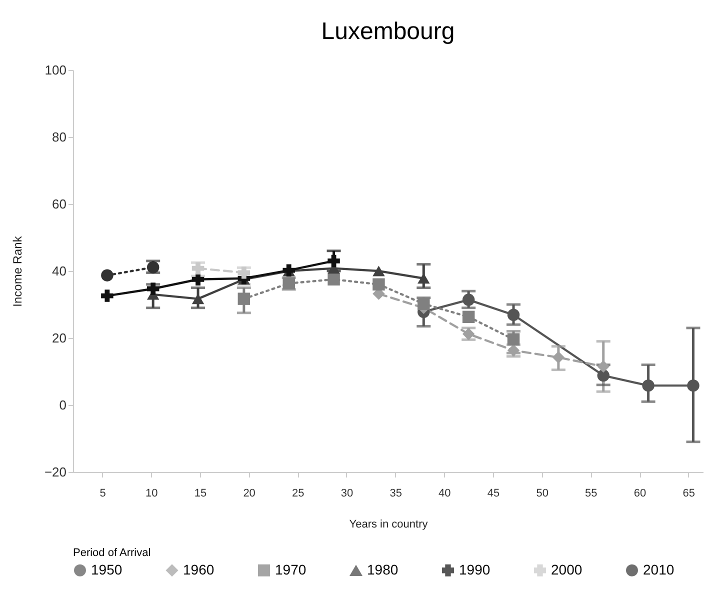 The height and width of the screenshot is (594, 728). What do you see at coordinates (103, 494) in the screenshot?
I see `x-tick-label: 5` at bounding box center [103, 494].